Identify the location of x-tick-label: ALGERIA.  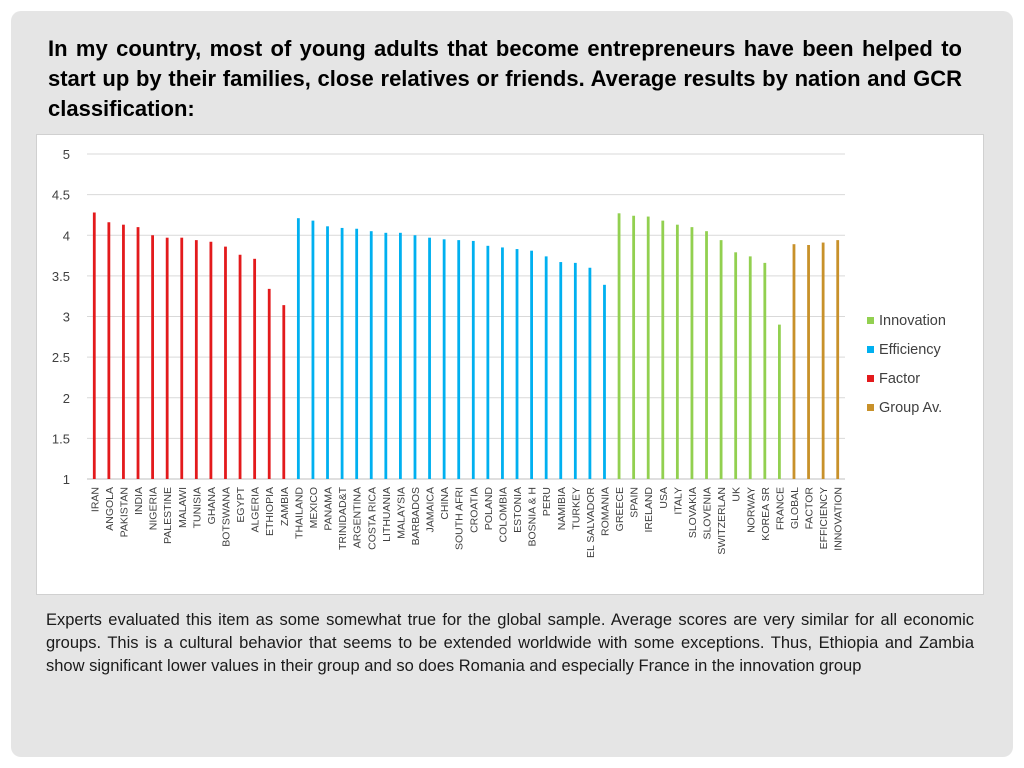
(256, 510).